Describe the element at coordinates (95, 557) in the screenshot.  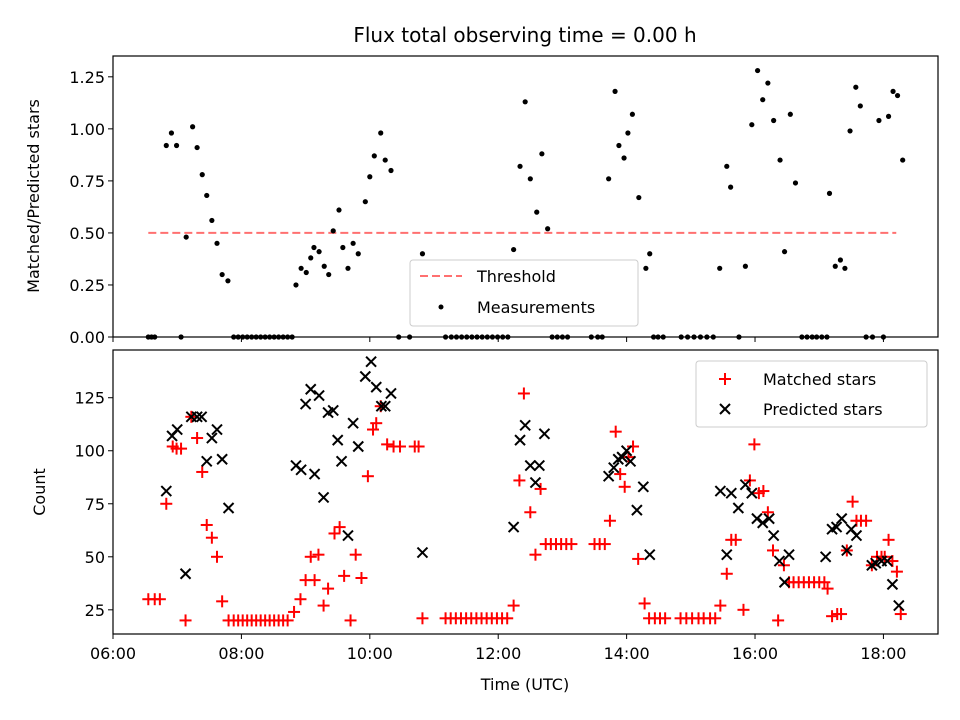
I see `bottom-y-tick-label: 50` at that location.